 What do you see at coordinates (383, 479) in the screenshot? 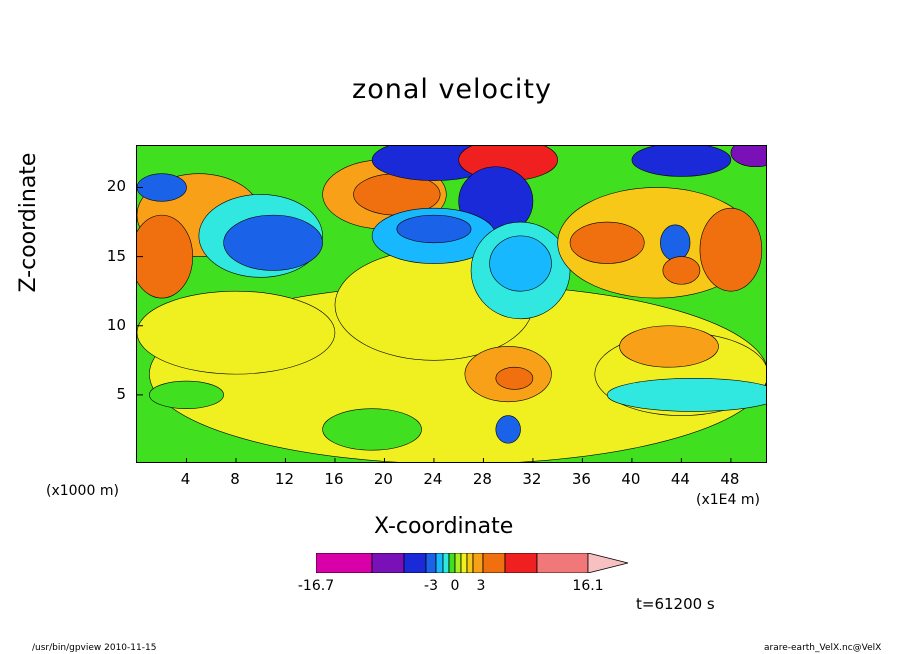
I see `x-tick-label: 20` at bounding box center [383, 479].